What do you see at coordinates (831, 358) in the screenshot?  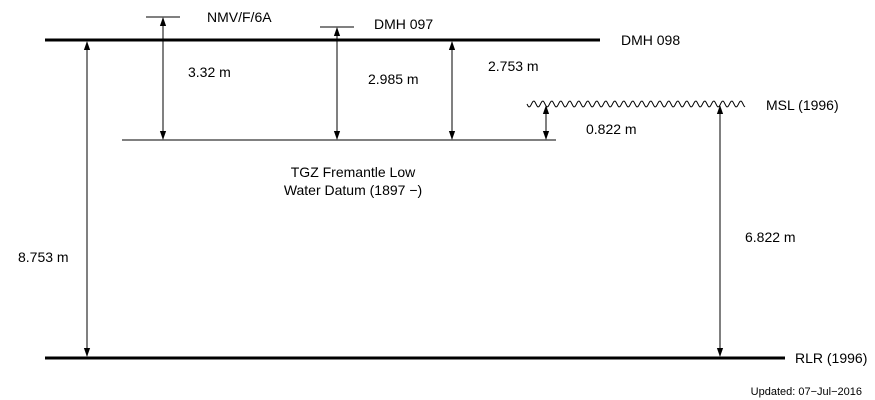 I see `rlr-label: RLR (1996)` at bounding box center [831, 358].